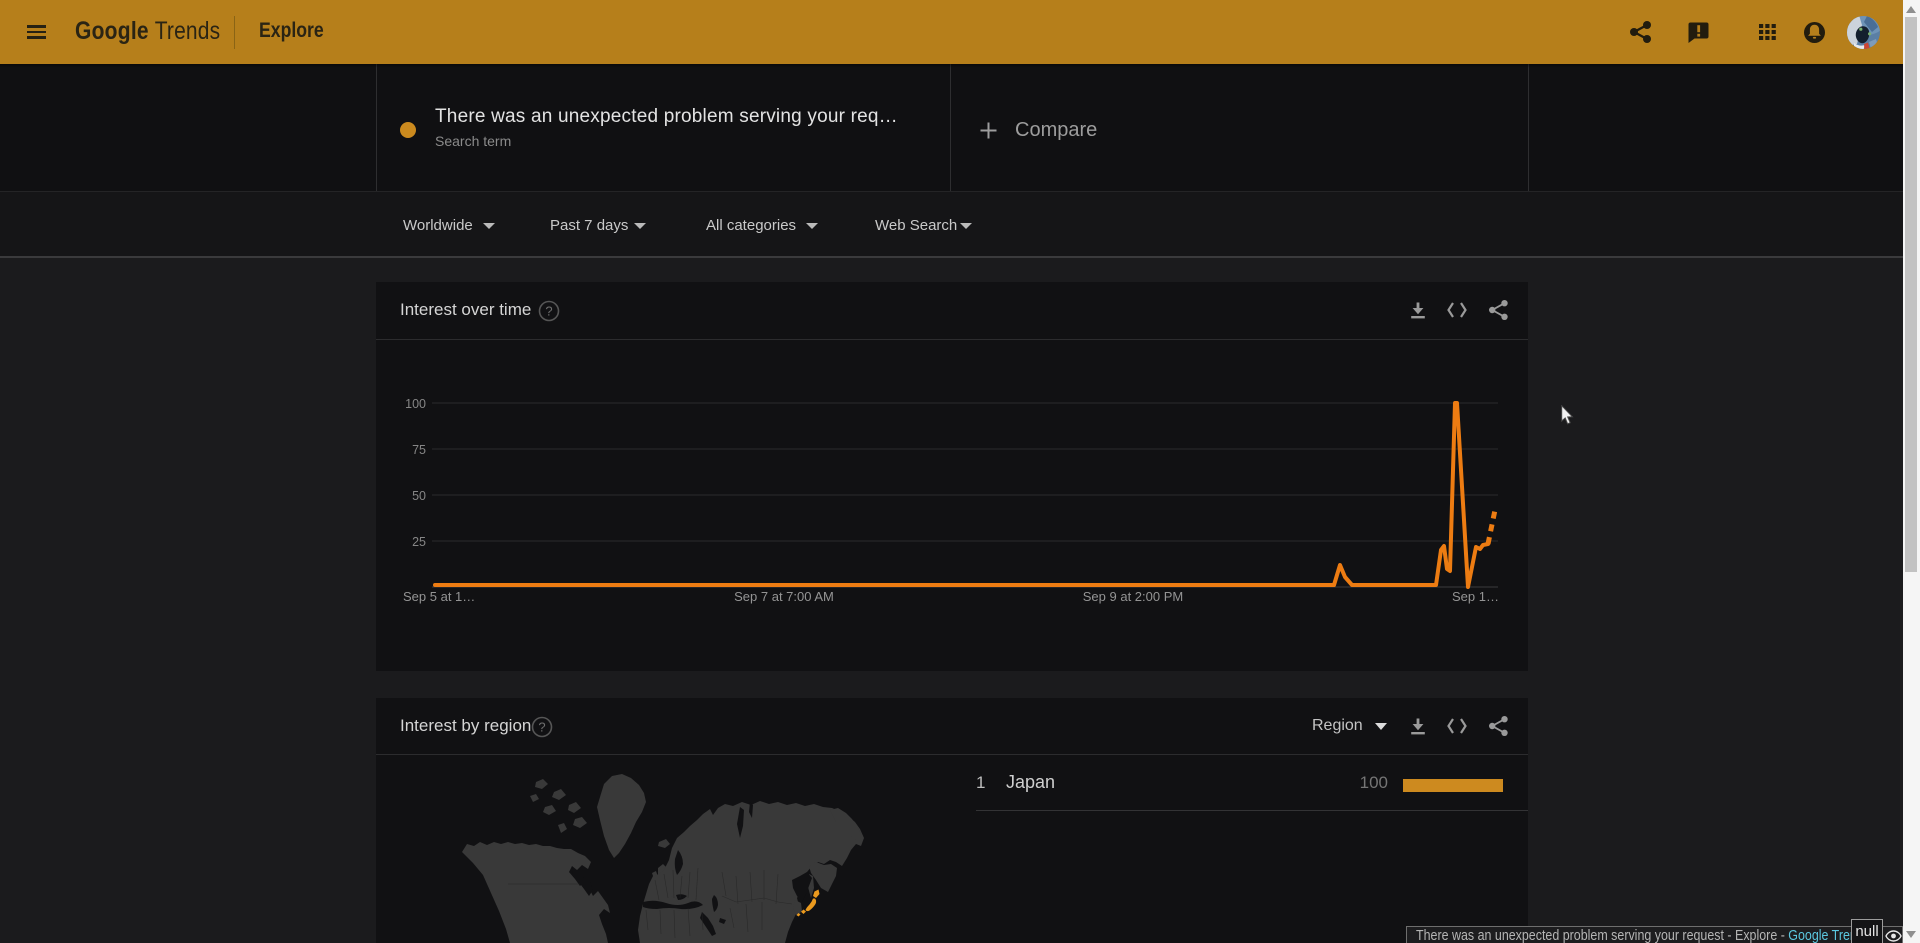  Describe the element at coordinates (1133, 596) in the screenshot. I see `svg-text: Sep 9 at 2:00 PM` at that location.